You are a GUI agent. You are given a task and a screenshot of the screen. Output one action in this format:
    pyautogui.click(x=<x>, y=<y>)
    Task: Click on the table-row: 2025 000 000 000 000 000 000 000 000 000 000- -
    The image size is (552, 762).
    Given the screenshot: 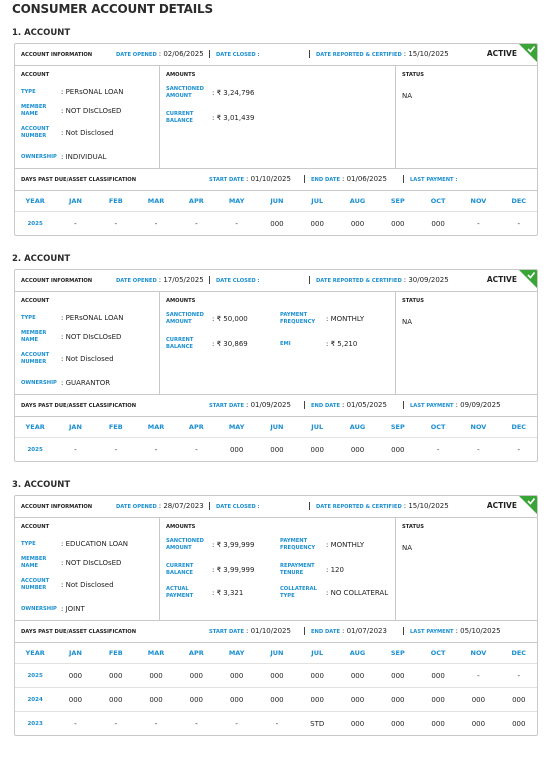 What is the action you would take?
    pyautogui.click(x=276, y=675)
    